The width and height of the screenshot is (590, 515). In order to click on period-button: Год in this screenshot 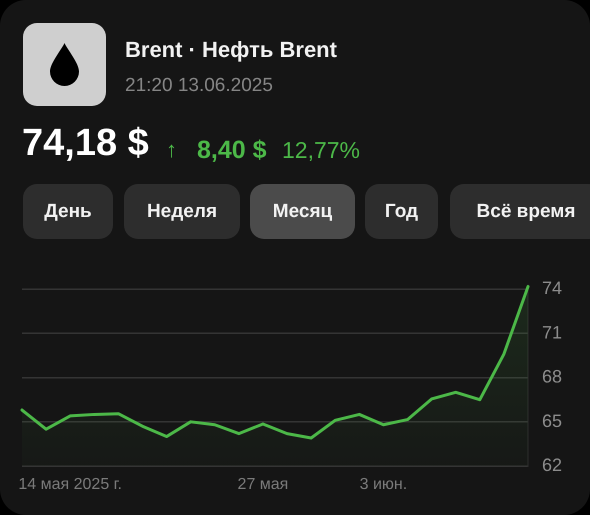, I will do `click(401, 211)`.